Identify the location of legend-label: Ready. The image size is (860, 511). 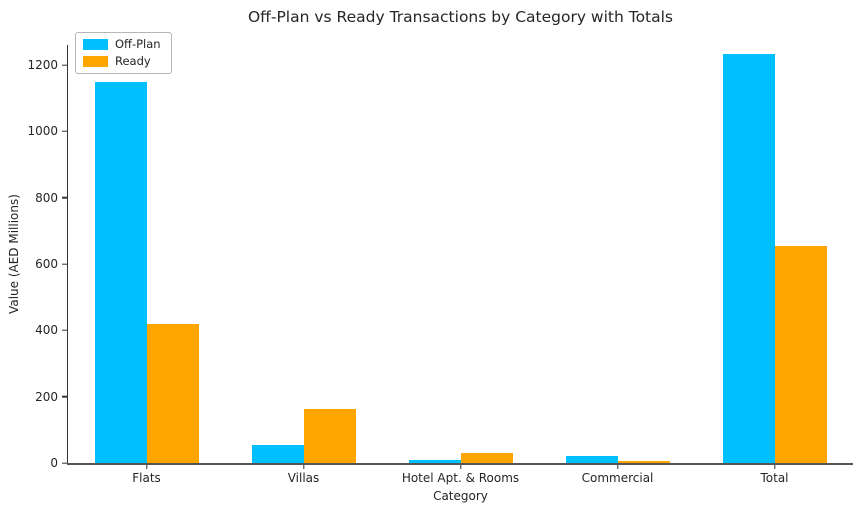
(133, 60).